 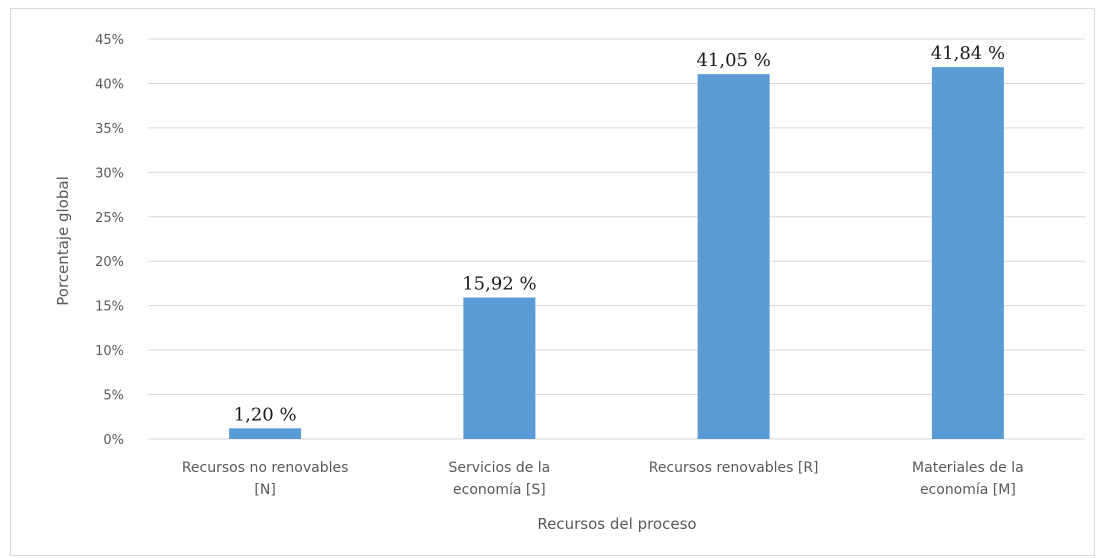 What do you see at coordinates (113, 396) in the screenshot?
I see `y-tick-label: 5%` at bounding box center [113, 396].